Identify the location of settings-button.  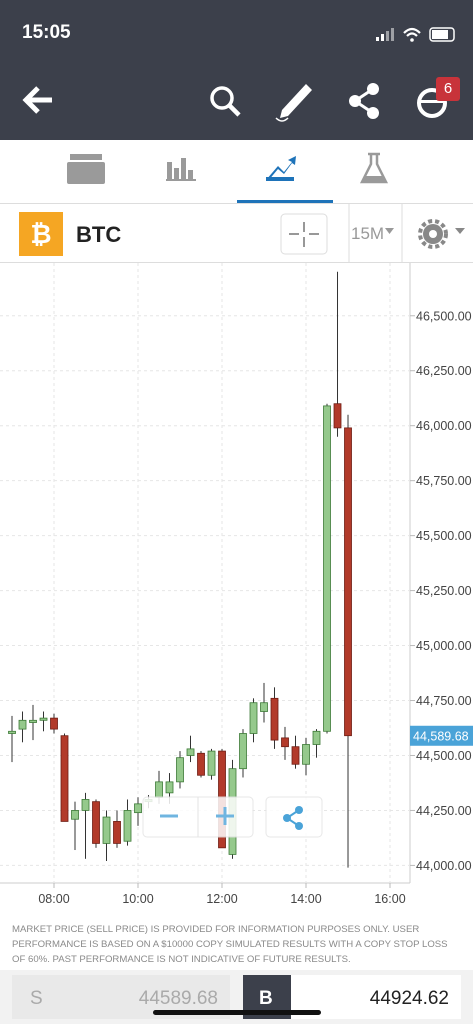
(441, 234).